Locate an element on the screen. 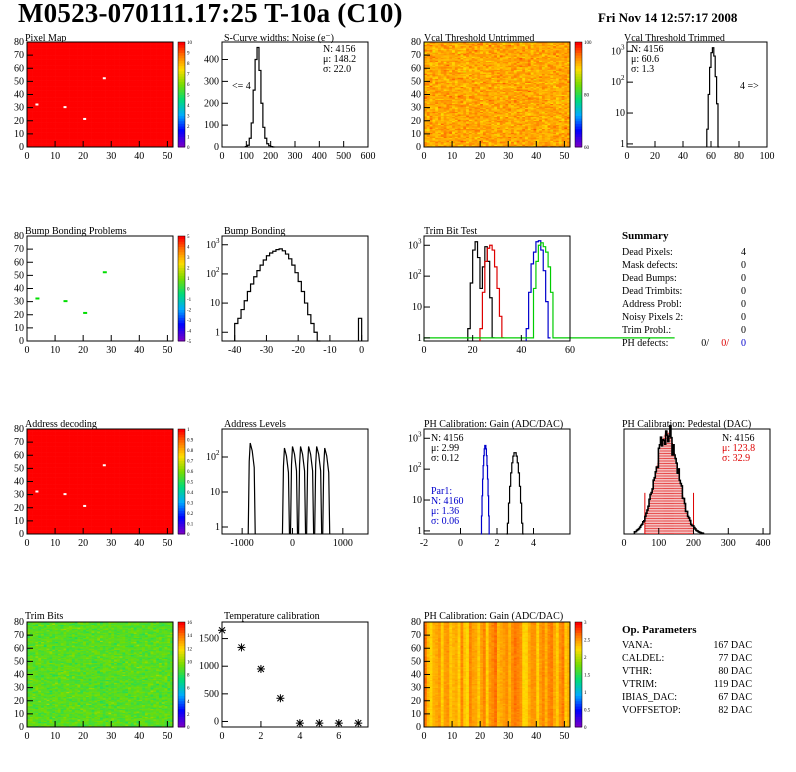 The image size is (796, 772). date-stamp: Fri Nov 14 12:57:17 2008 is located at coordinates (667, 18).